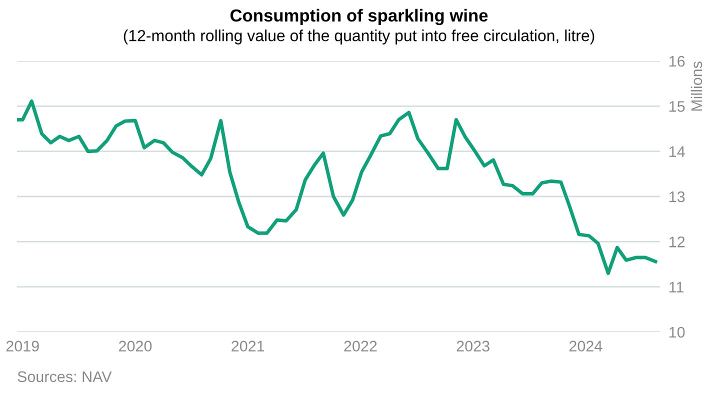 This screenshot has height=395, width=718. I want to click on x-tick-label: 2020, so click(135, 346).